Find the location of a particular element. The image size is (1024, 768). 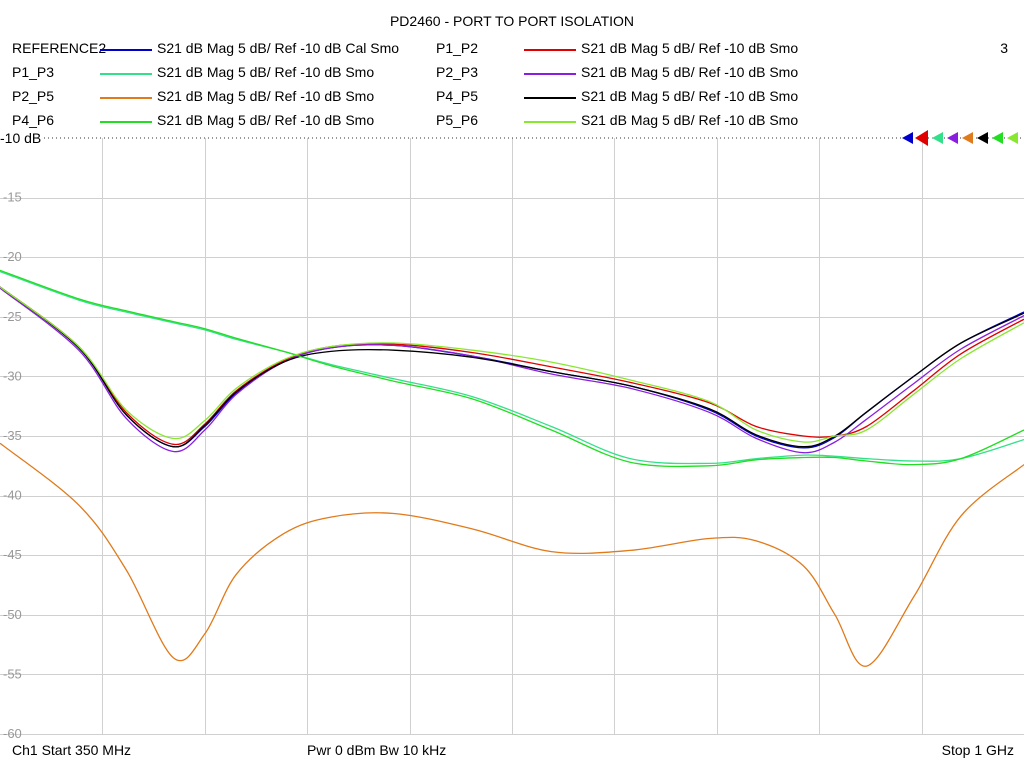

legend-trace-name: REFERENCE2 is located at coordinates (59, 48).